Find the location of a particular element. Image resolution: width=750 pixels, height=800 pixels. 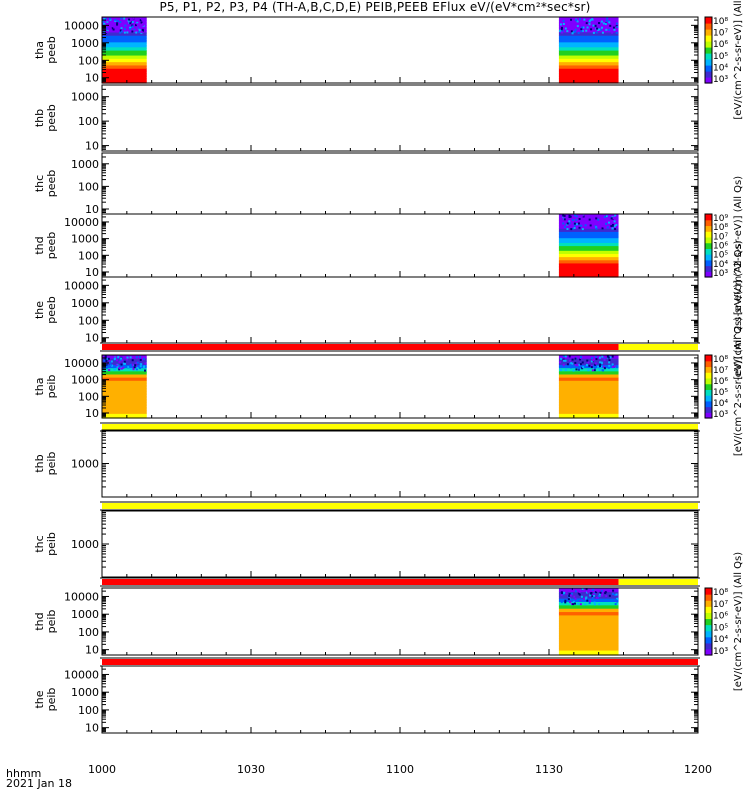

ylabel-product-the-peeb: peeb is located at coordinates (51, 310).